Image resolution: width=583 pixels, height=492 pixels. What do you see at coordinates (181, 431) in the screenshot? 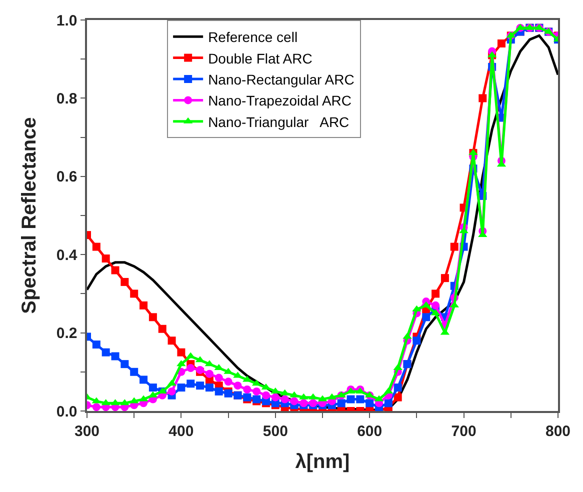
I see `x-tick-label: 400` at bounding box center [181, 431].